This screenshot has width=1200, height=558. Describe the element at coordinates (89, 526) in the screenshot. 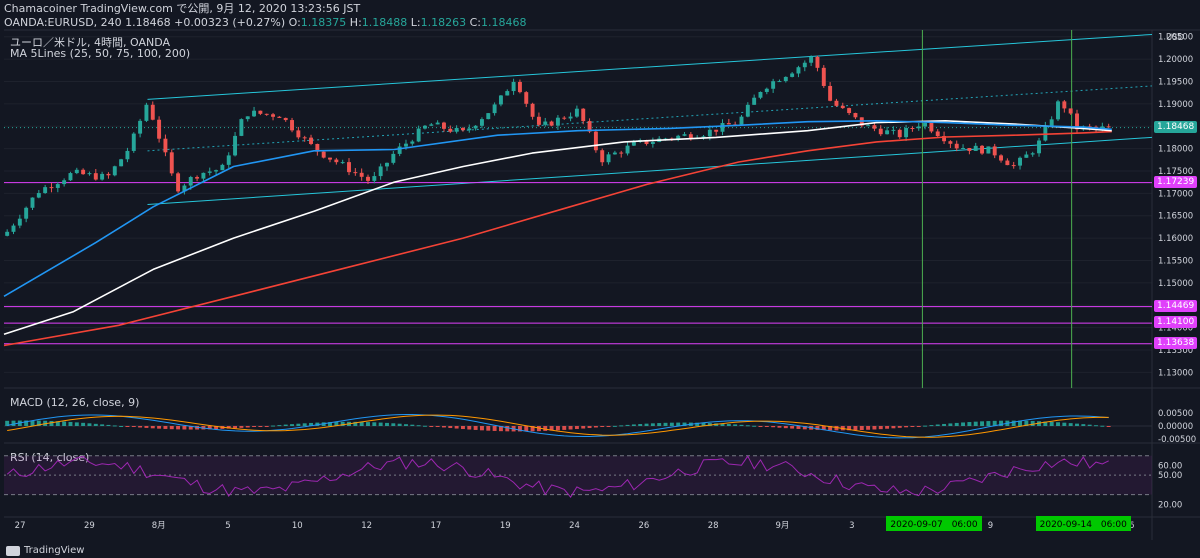

I see `time-tick-label: 29` at that location.